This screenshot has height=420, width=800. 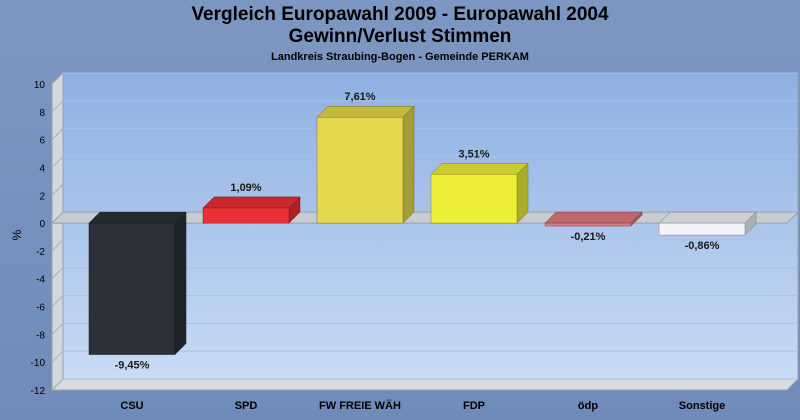 What do you see at coordinates (42, 168) in the screenshot?
I see `y-tick-label: 4` at bounding box center [42, 168].